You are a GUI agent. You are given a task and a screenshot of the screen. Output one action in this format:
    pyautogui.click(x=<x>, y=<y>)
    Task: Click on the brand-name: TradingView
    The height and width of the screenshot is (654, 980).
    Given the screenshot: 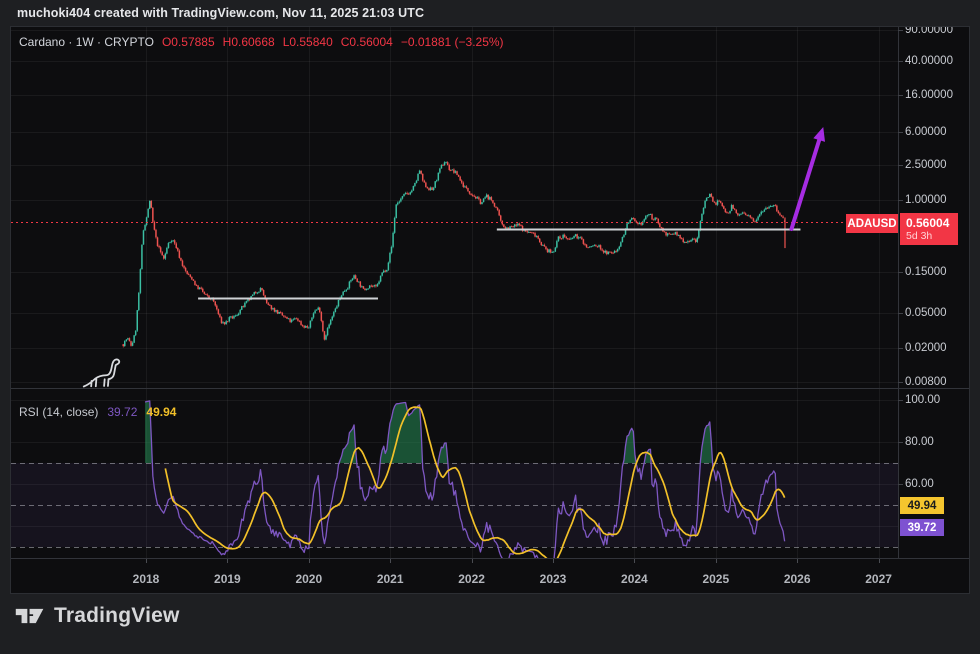 What is the action you would take?
    pyautogui.click(x=117, y=615)
    